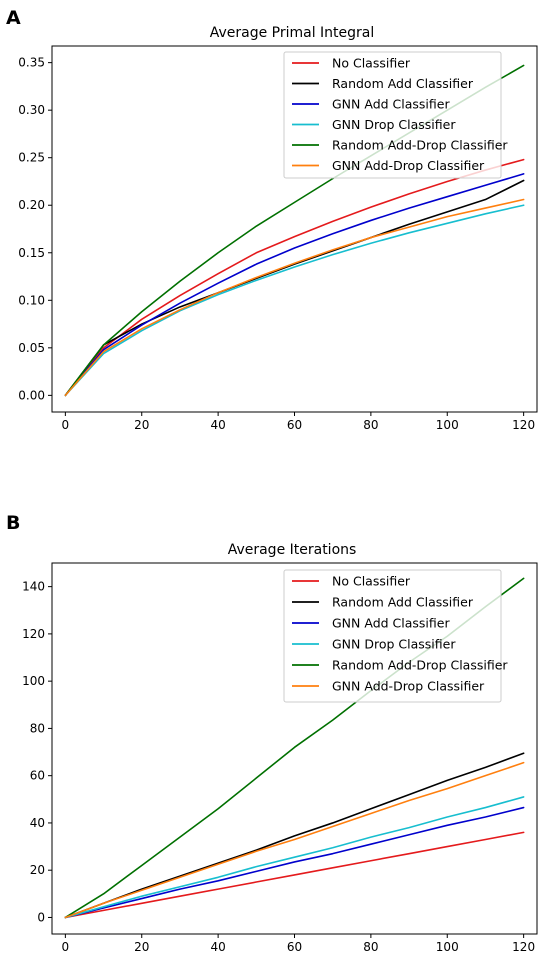 Image resolution: width=546 pixels, height=955 pixels. Describe the element at coordinates (408, 686) in the screenshot. I see `legend-label-b: GNN Add-Drop Classifier` at that location.